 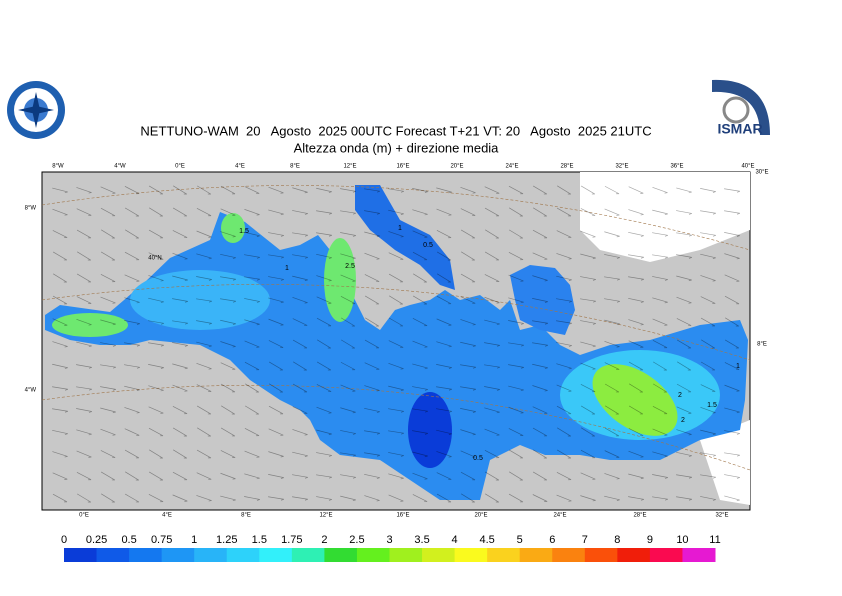 I want to click on logo-text: ISMAR, so click(x=739, y=129).